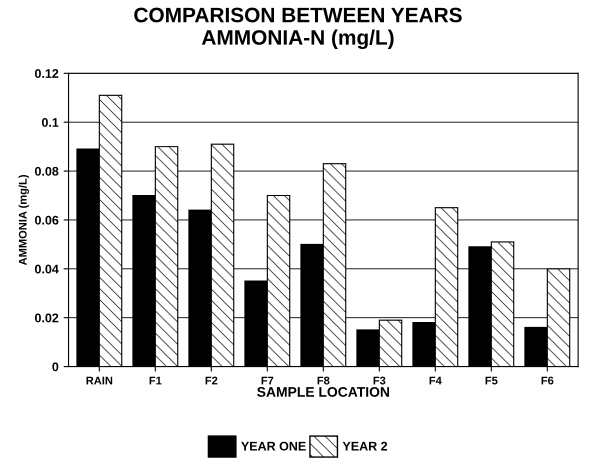 The image size is (596, 473). Describe the element at coordinates (323, 392) in the screenshot. I see `x-axis-title: SAMPLE LOCATION` at that location.